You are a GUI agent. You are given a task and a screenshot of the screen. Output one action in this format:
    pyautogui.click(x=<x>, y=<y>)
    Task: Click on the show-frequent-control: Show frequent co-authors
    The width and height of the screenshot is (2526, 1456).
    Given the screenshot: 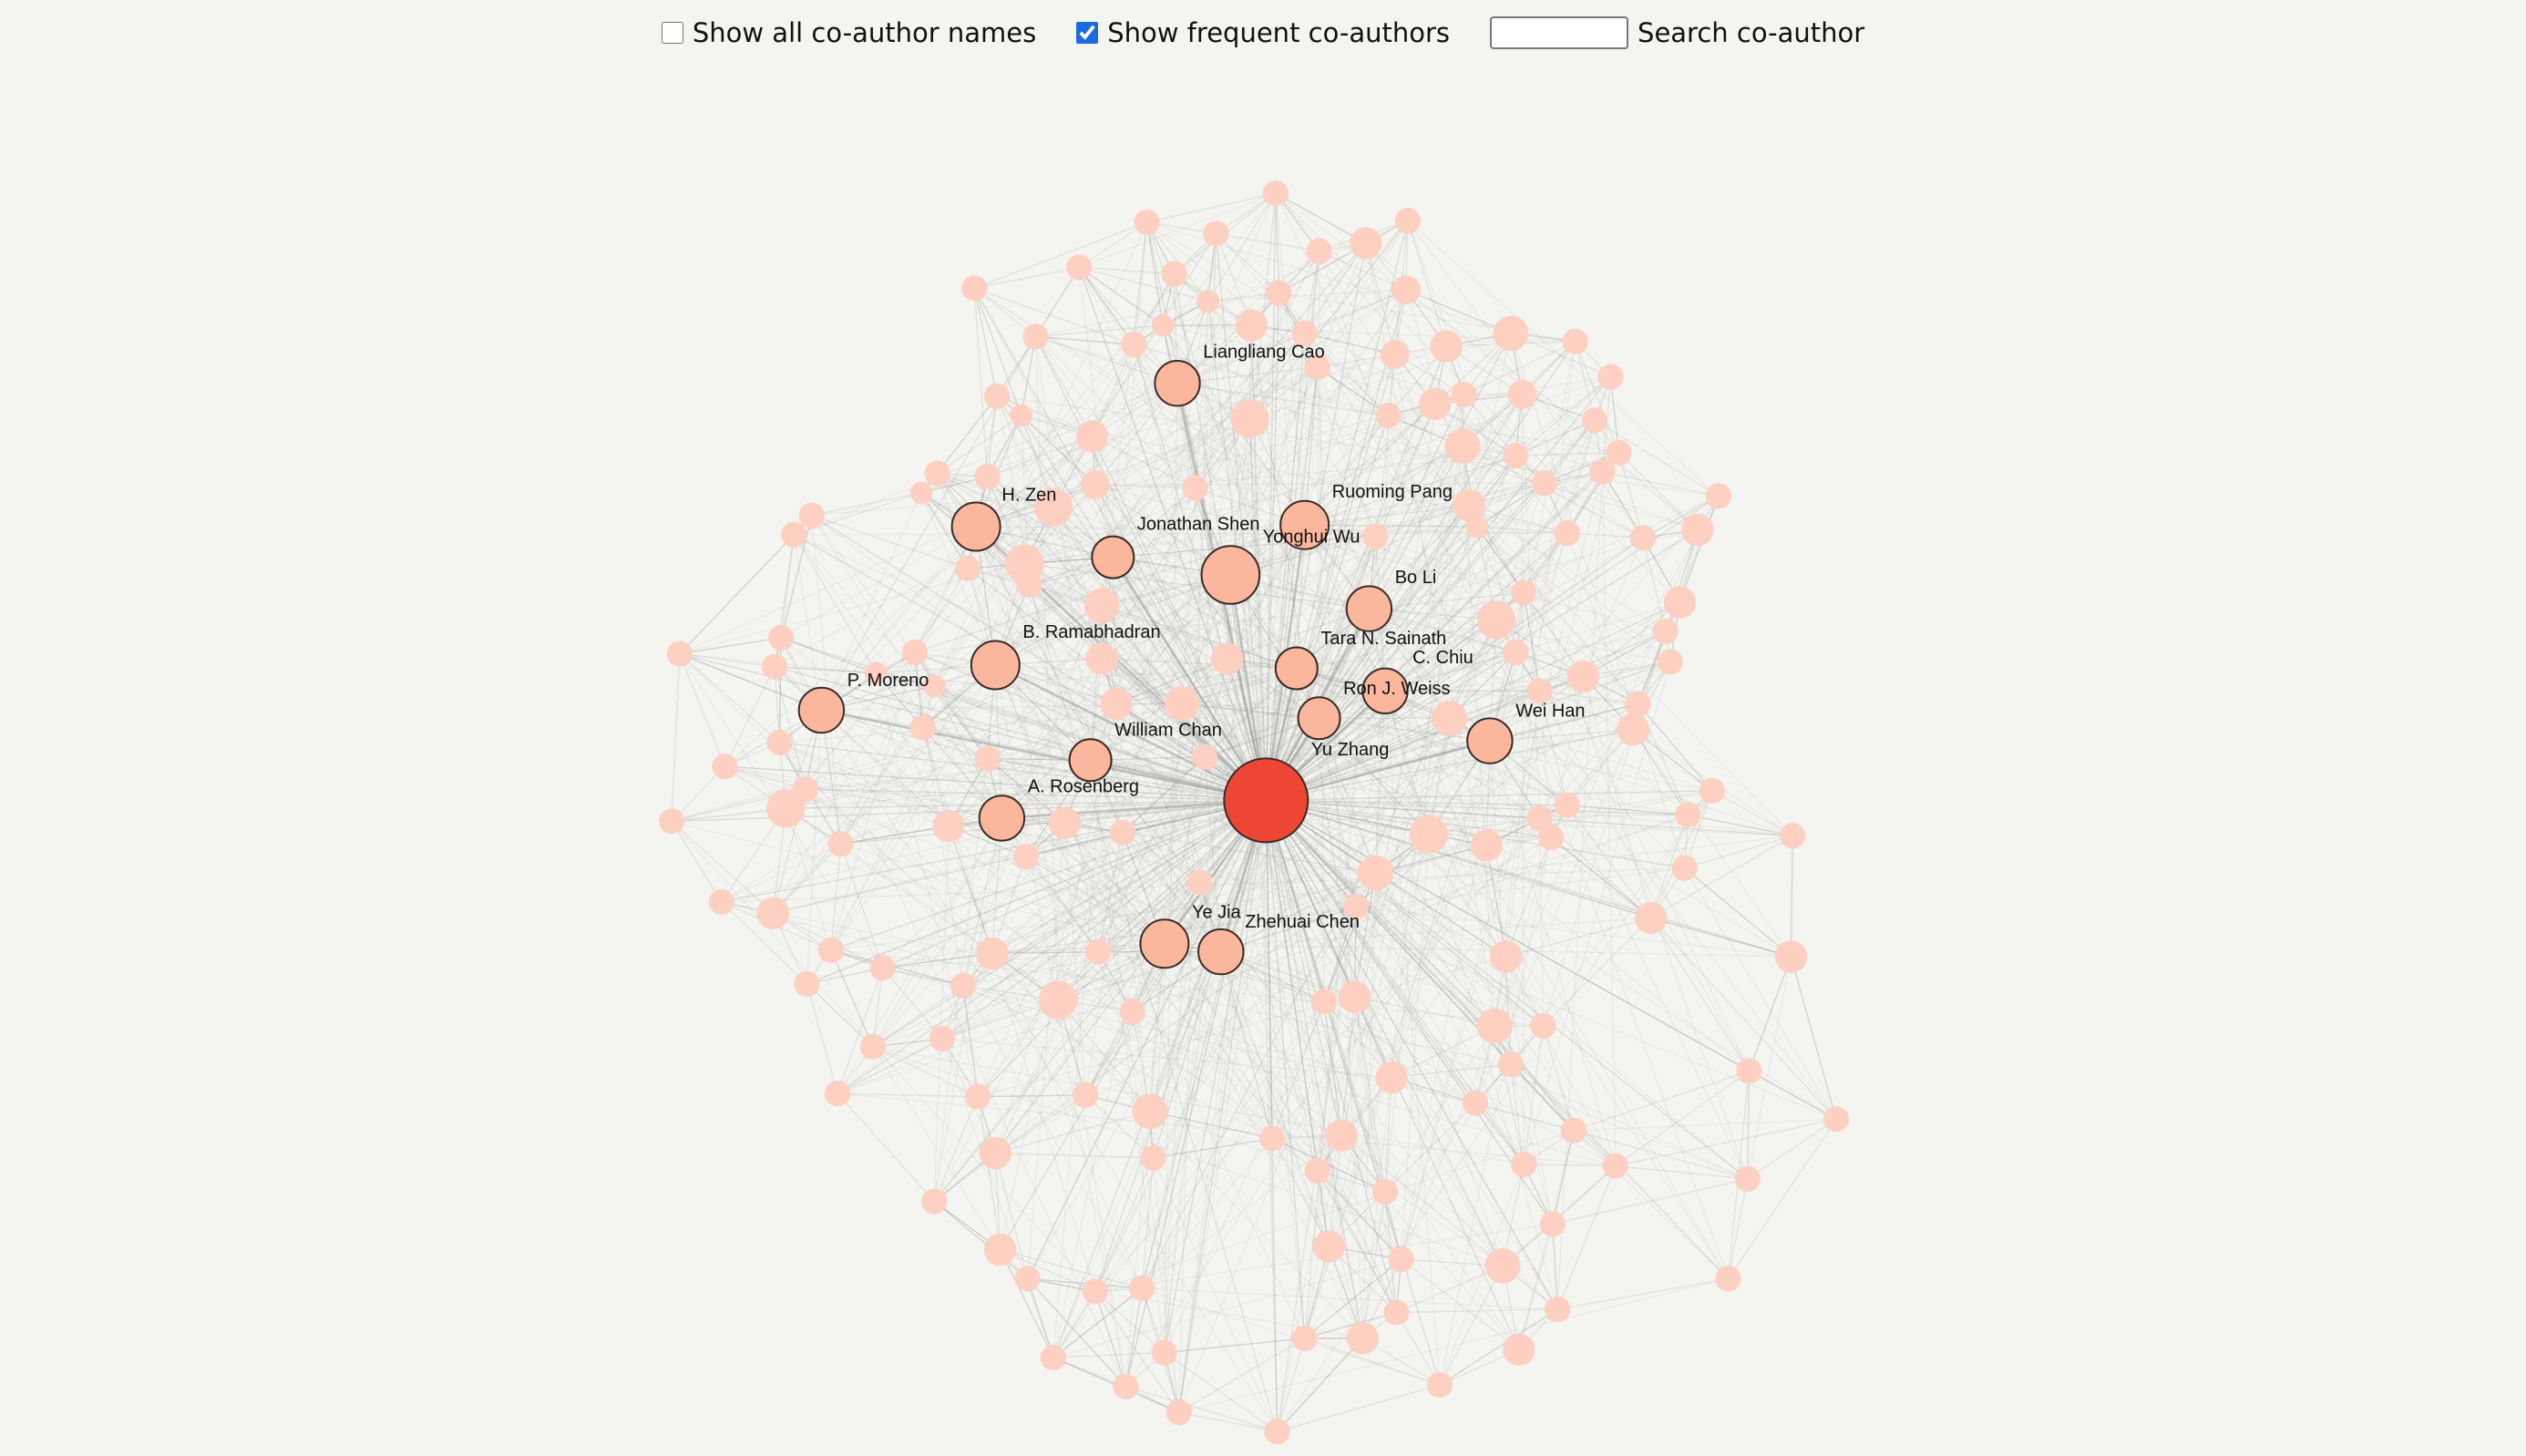 What is the action you would take?
    pyautogui.click(x=1263, y=32)
    